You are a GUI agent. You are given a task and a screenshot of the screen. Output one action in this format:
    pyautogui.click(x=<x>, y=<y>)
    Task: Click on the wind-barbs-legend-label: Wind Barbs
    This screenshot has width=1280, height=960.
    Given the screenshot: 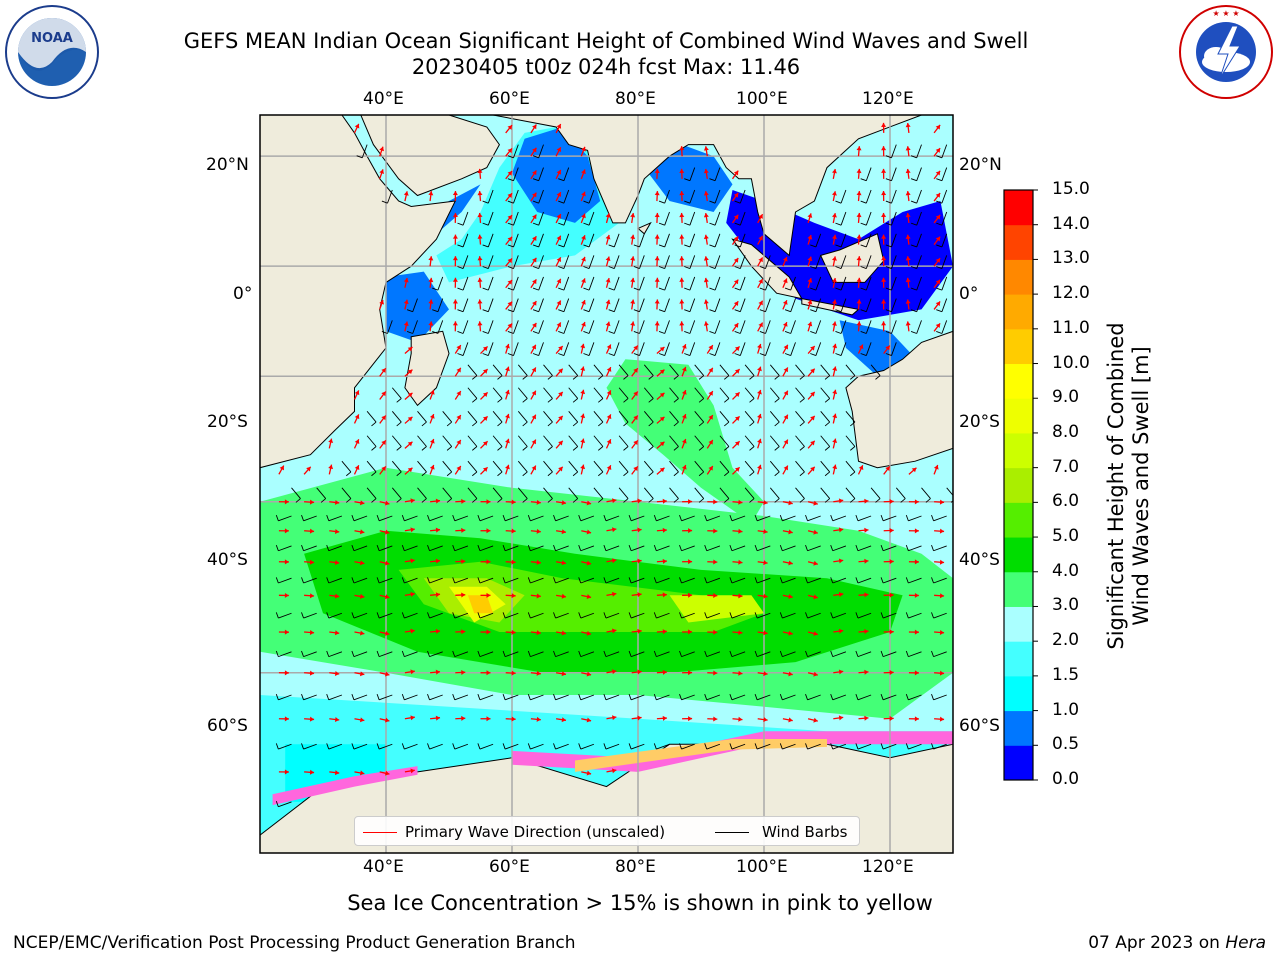 What is the action you would take?
    pyautogui.click(x=805, y=832)
    